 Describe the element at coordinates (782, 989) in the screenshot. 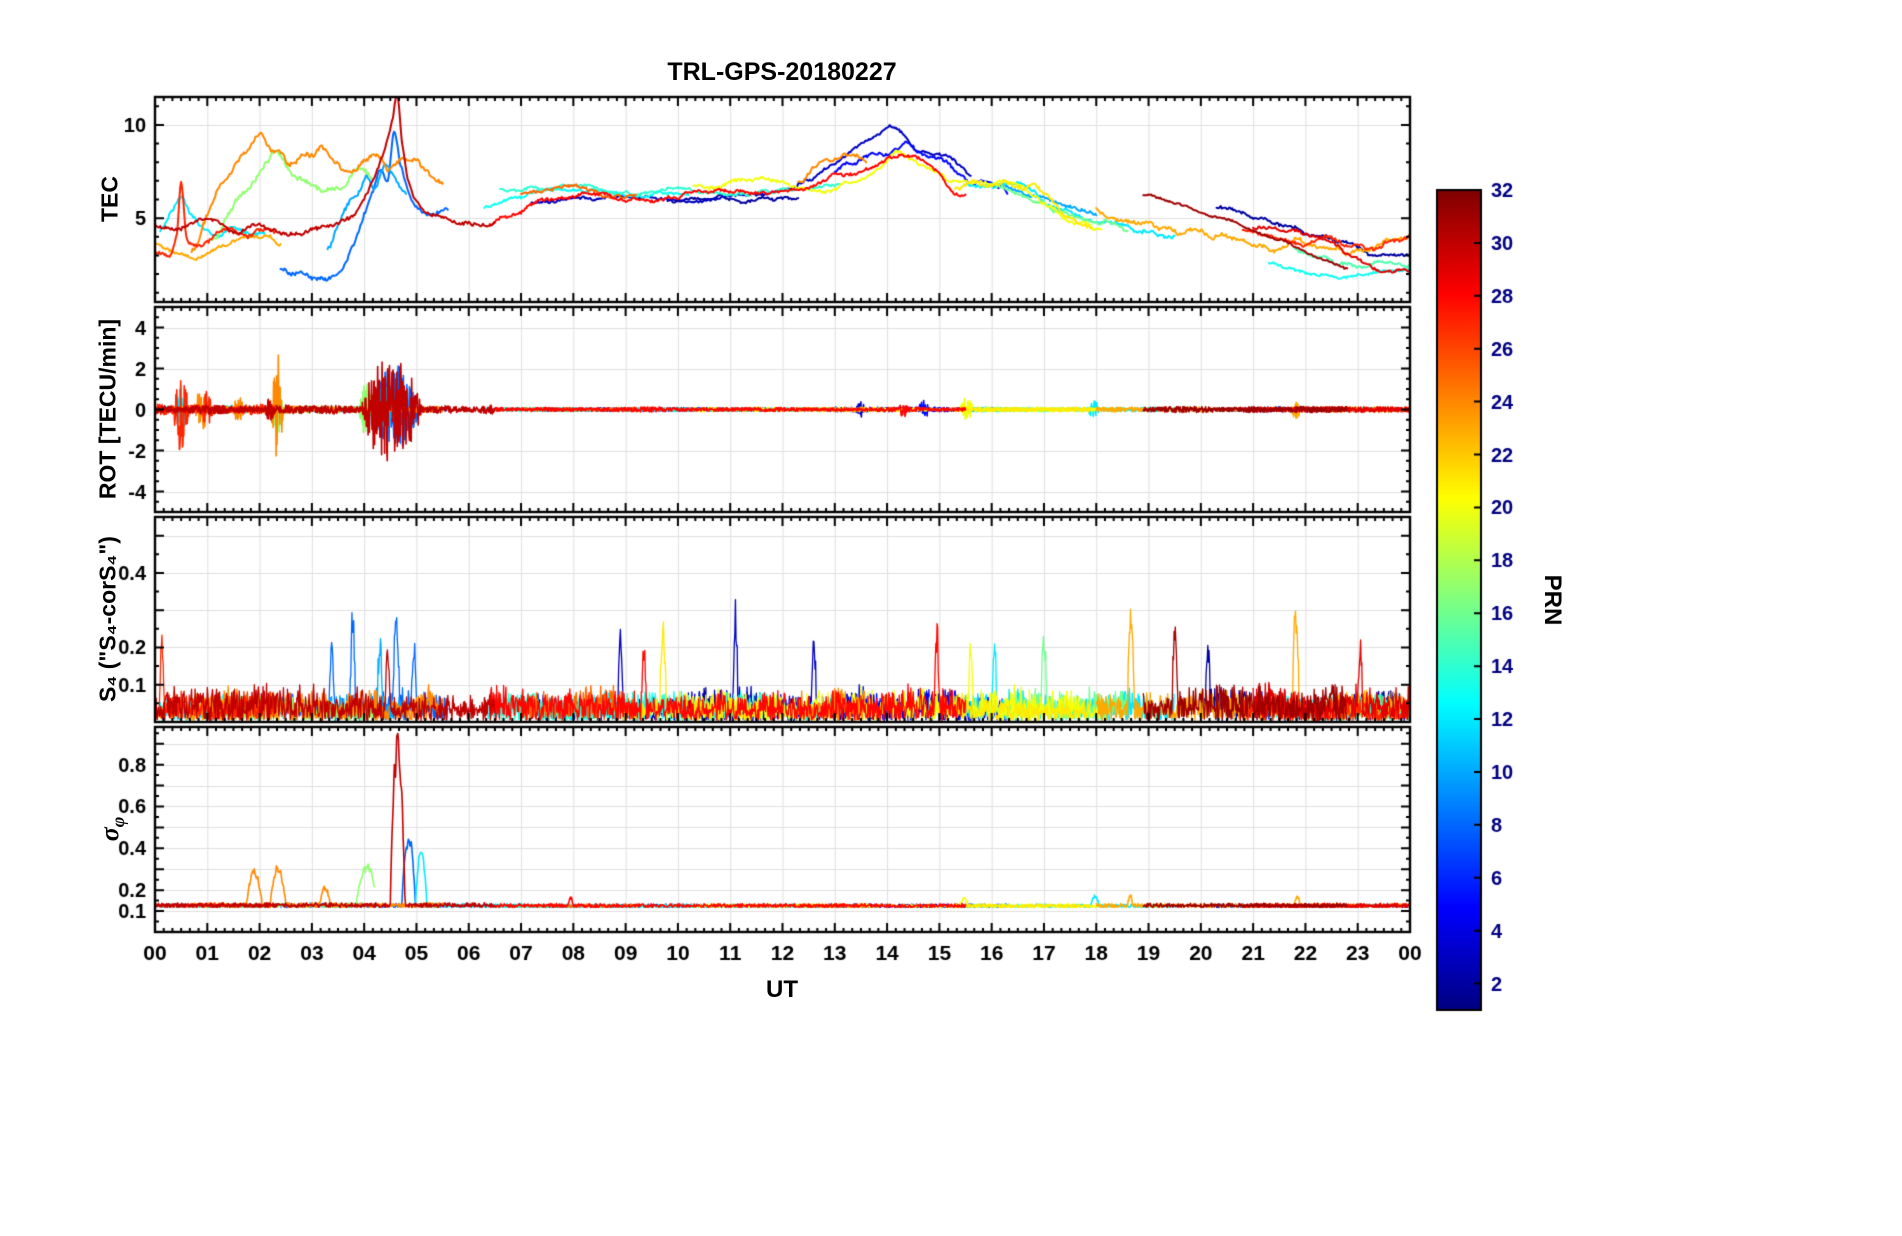

I see `xlabel-ut: UT` at that location.